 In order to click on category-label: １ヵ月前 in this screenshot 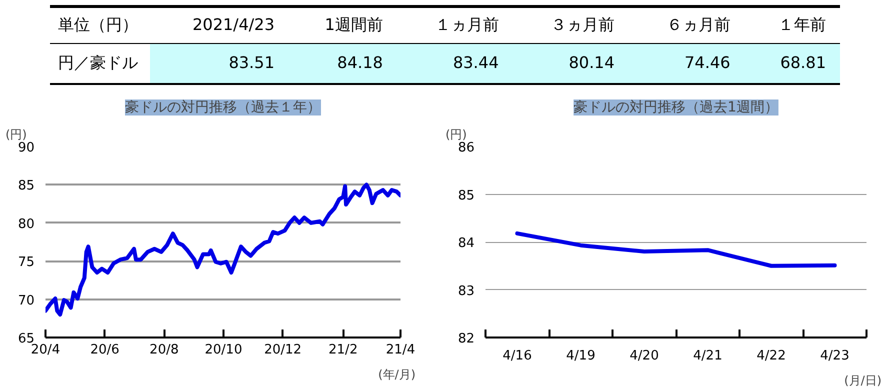, I will do `click(467, 25)`.